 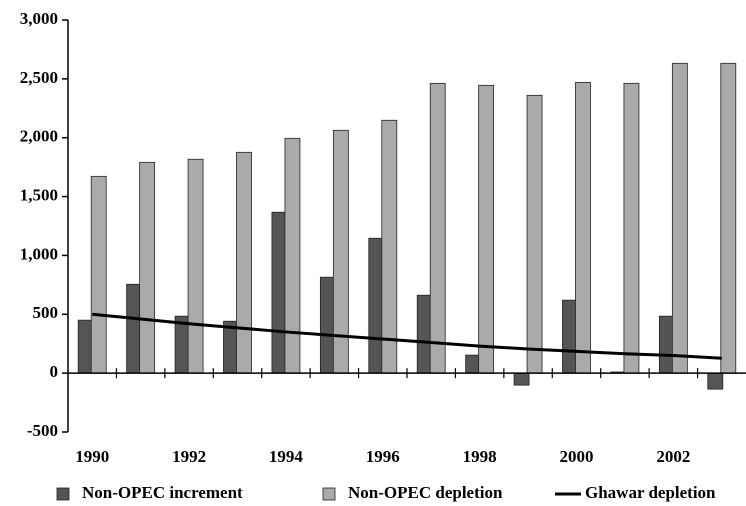 I want to click on y-tick-label: 2,500, so click(x=39, y=77).